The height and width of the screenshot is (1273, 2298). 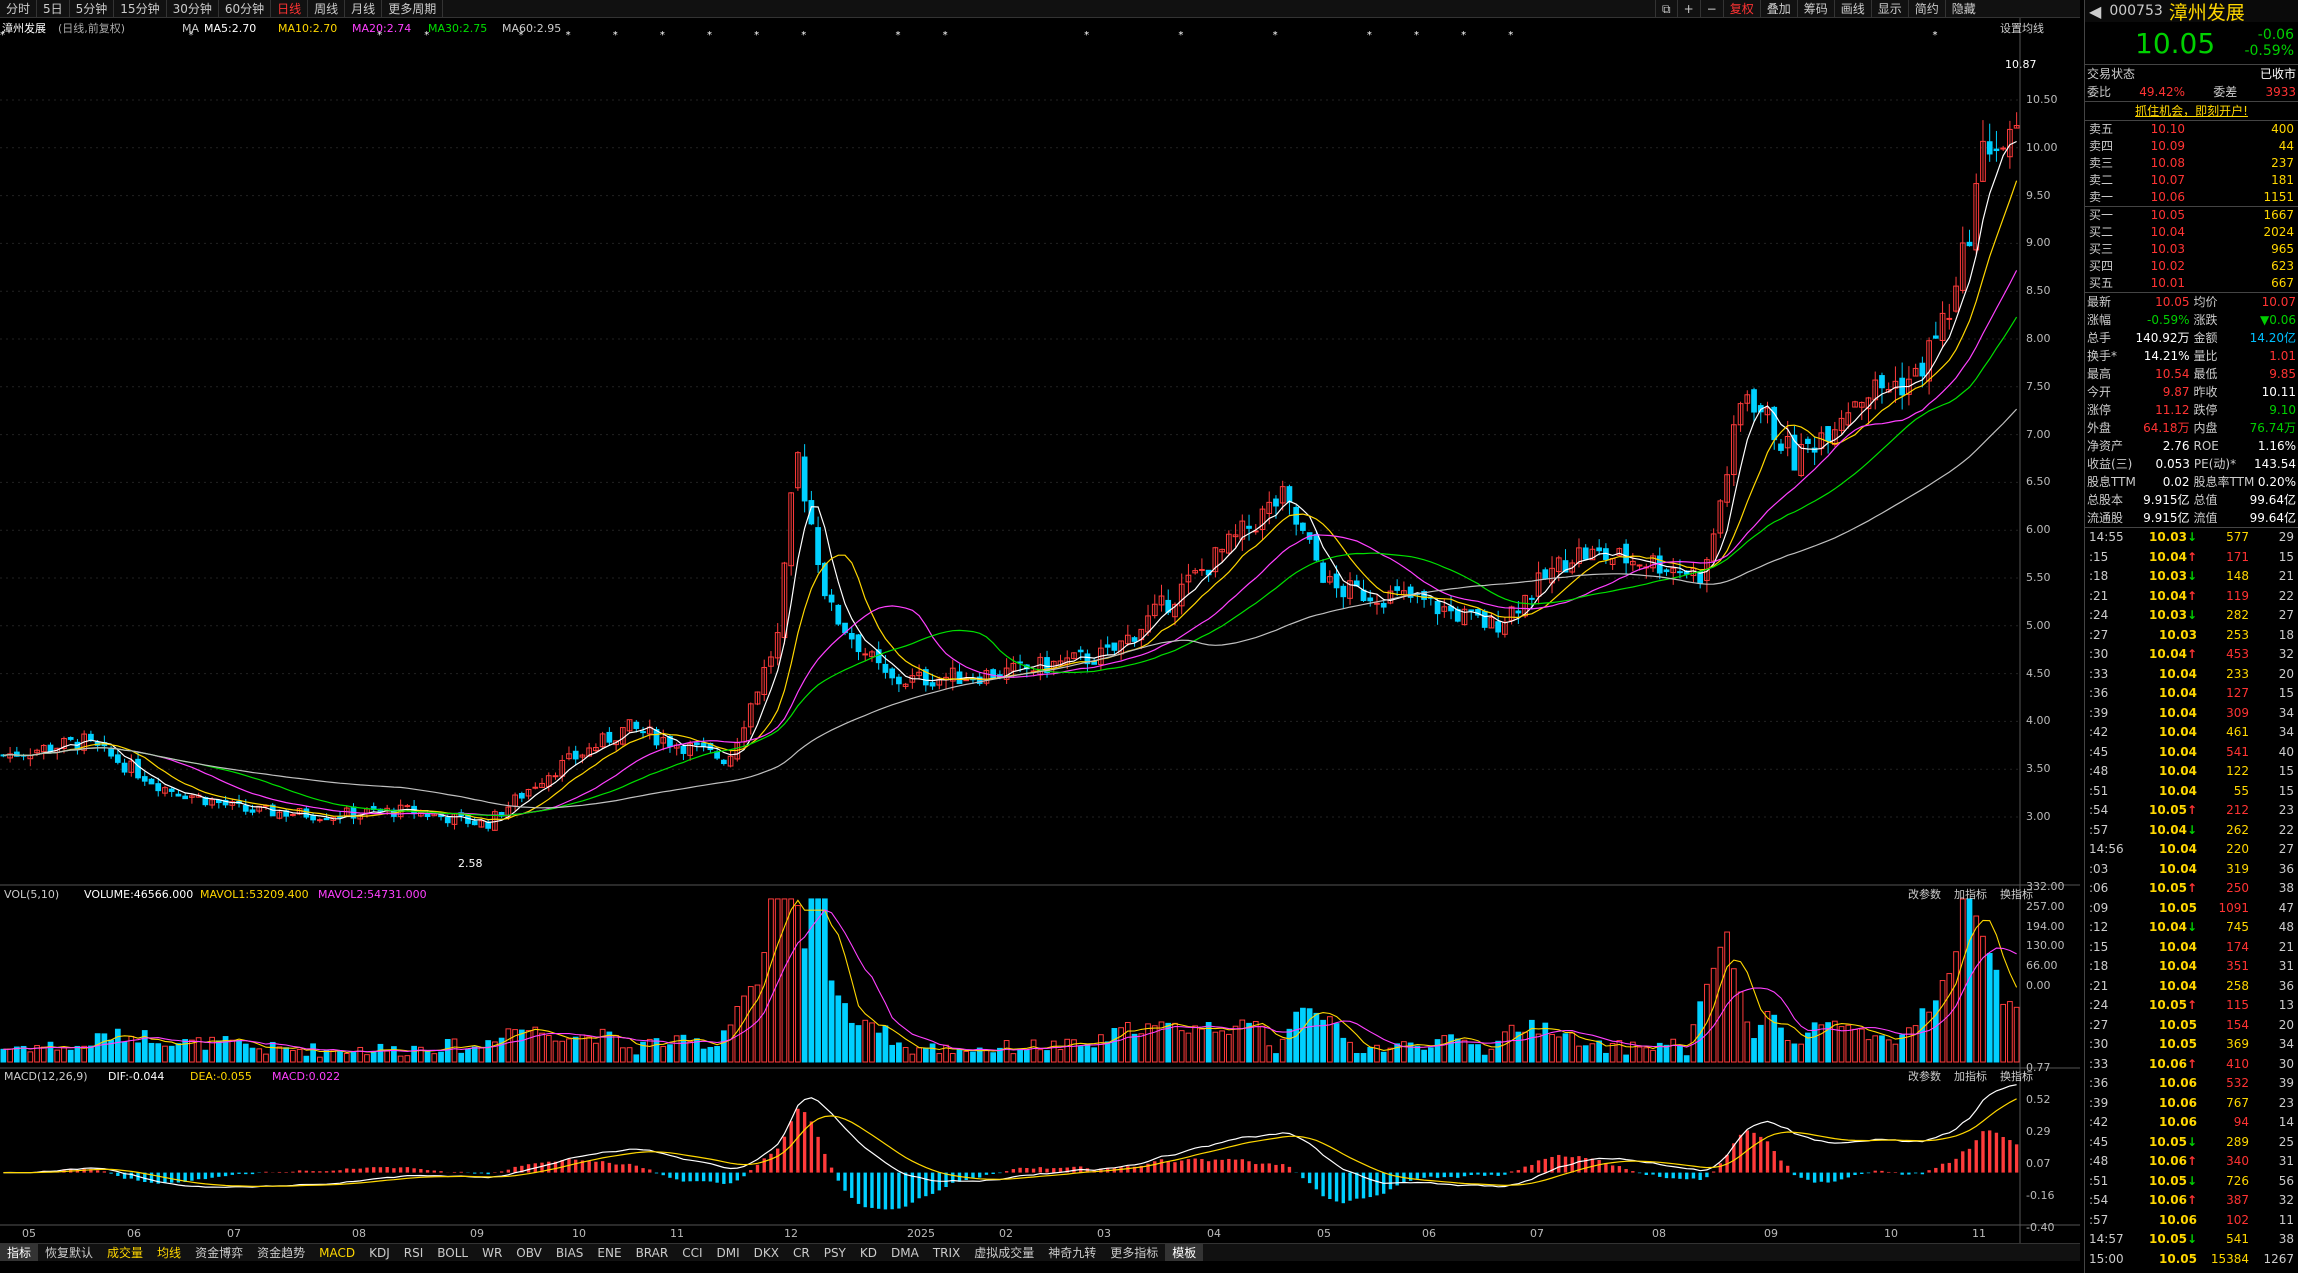 What do you see at coordinates (2286, 907) in the screenshot?
I see `tick-count: 47` at bounding box center [2286, 907].